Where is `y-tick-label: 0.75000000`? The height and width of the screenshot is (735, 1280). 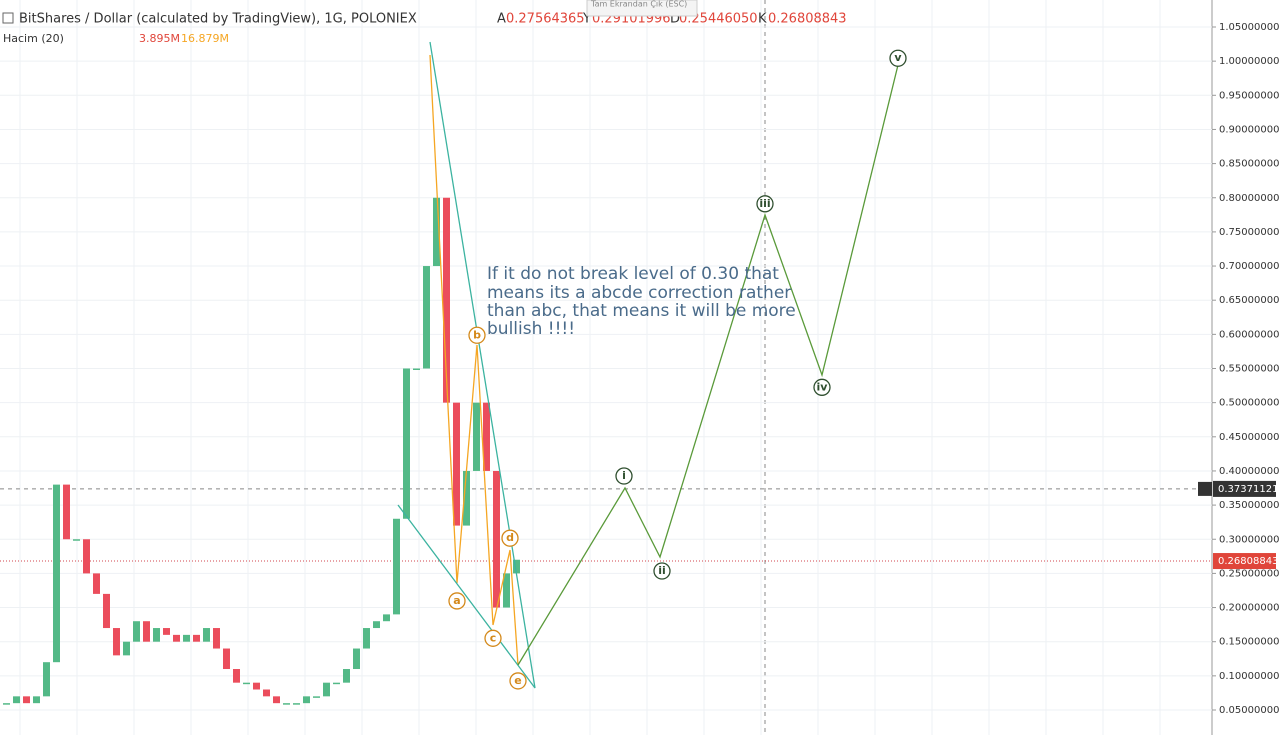 y-tick-label: 0.75000000 is located at coordinates (1249, 232).